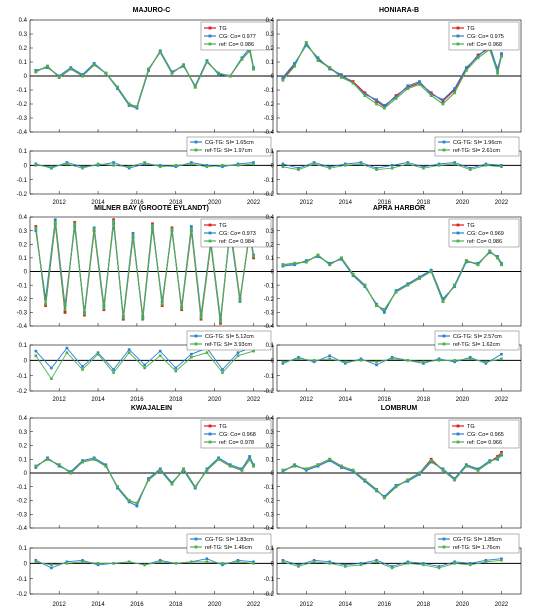  Describe the element at coordinates (228, 345) in the screenshot. I see `legend-label: ref-TG: SI= 3.93cm` at that location.